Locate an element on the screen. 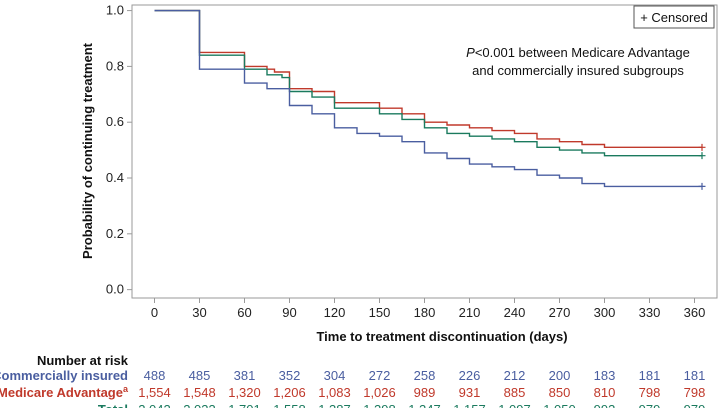  risk-value-total: 1,097 is located at coordinates (514, 405).